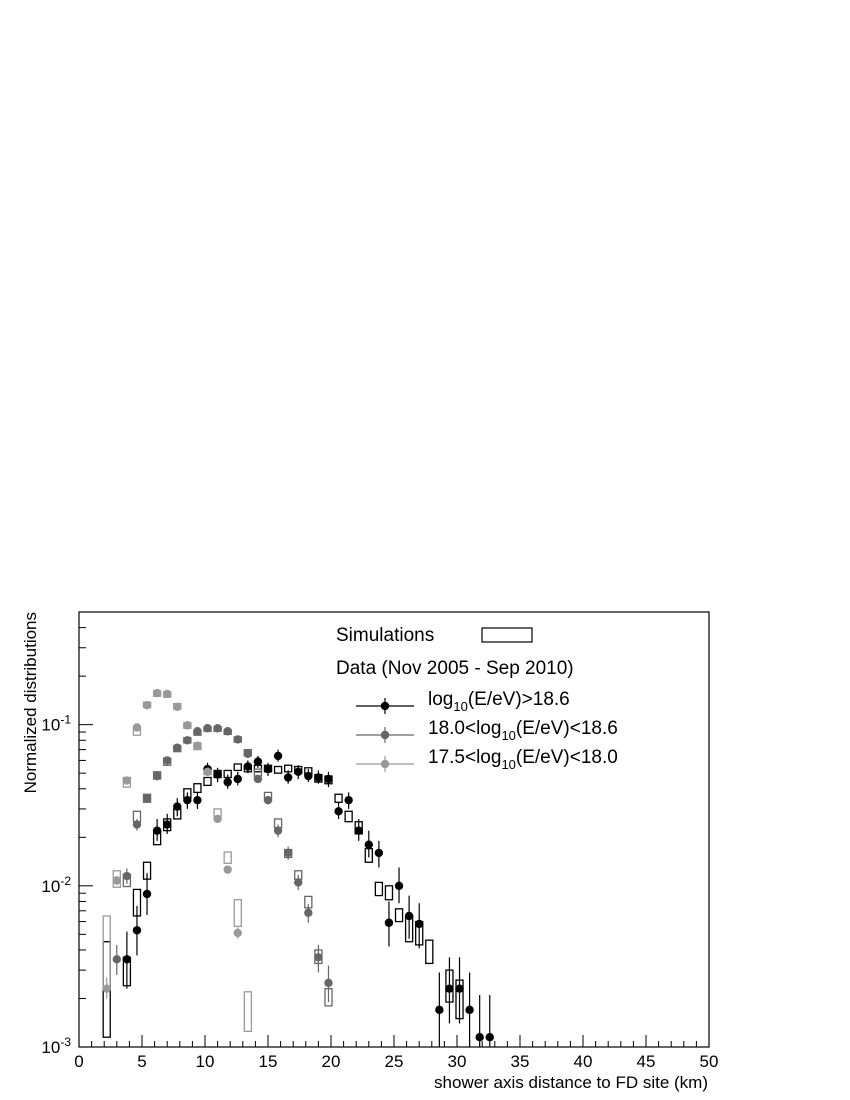 The width and height of the screenshot is (850, 1100). I want to click on y-tick-label: 10-1, so click(56, 724).